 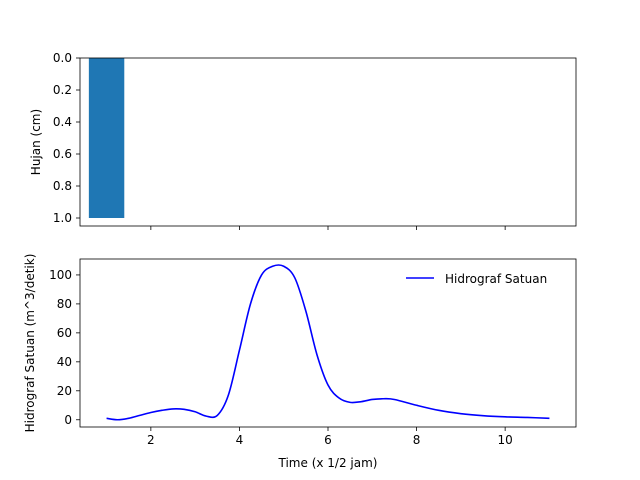 What do you see at coordinates (62, 90) in the screenshot?
I see `rainfall-y-tick-label: 0.2` at bounding box center [62, 90].